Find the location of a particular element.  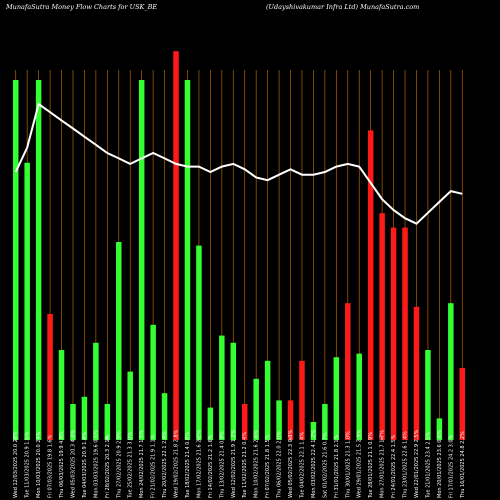

category-label: Tue 28/01/2025 21.1 0.9% is located at coordinates (371, 465).